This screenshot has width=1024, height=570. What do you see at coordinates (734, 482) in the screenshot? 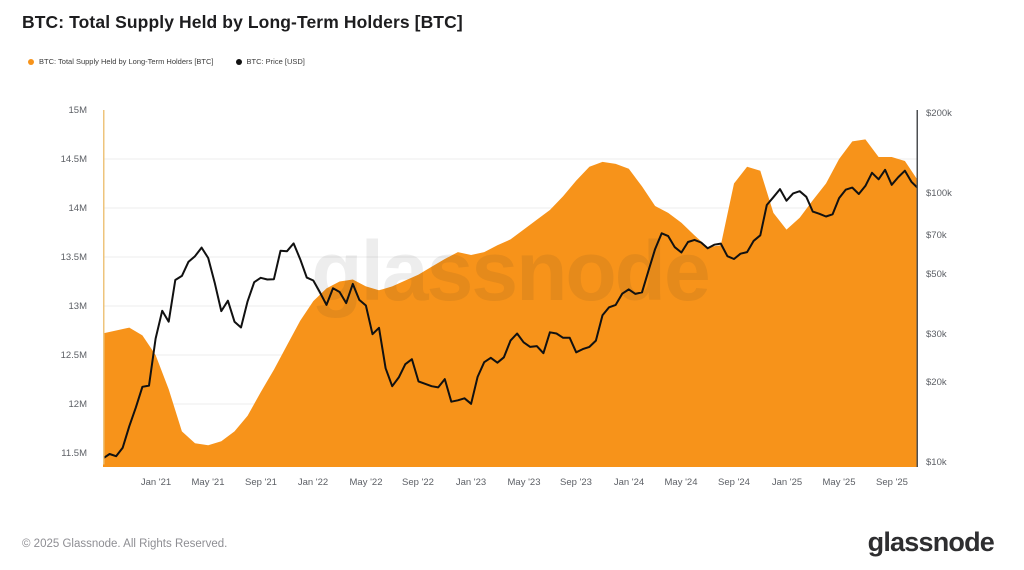
I see `x-tick-label: Sep '24` at bounding box center [734, 482].